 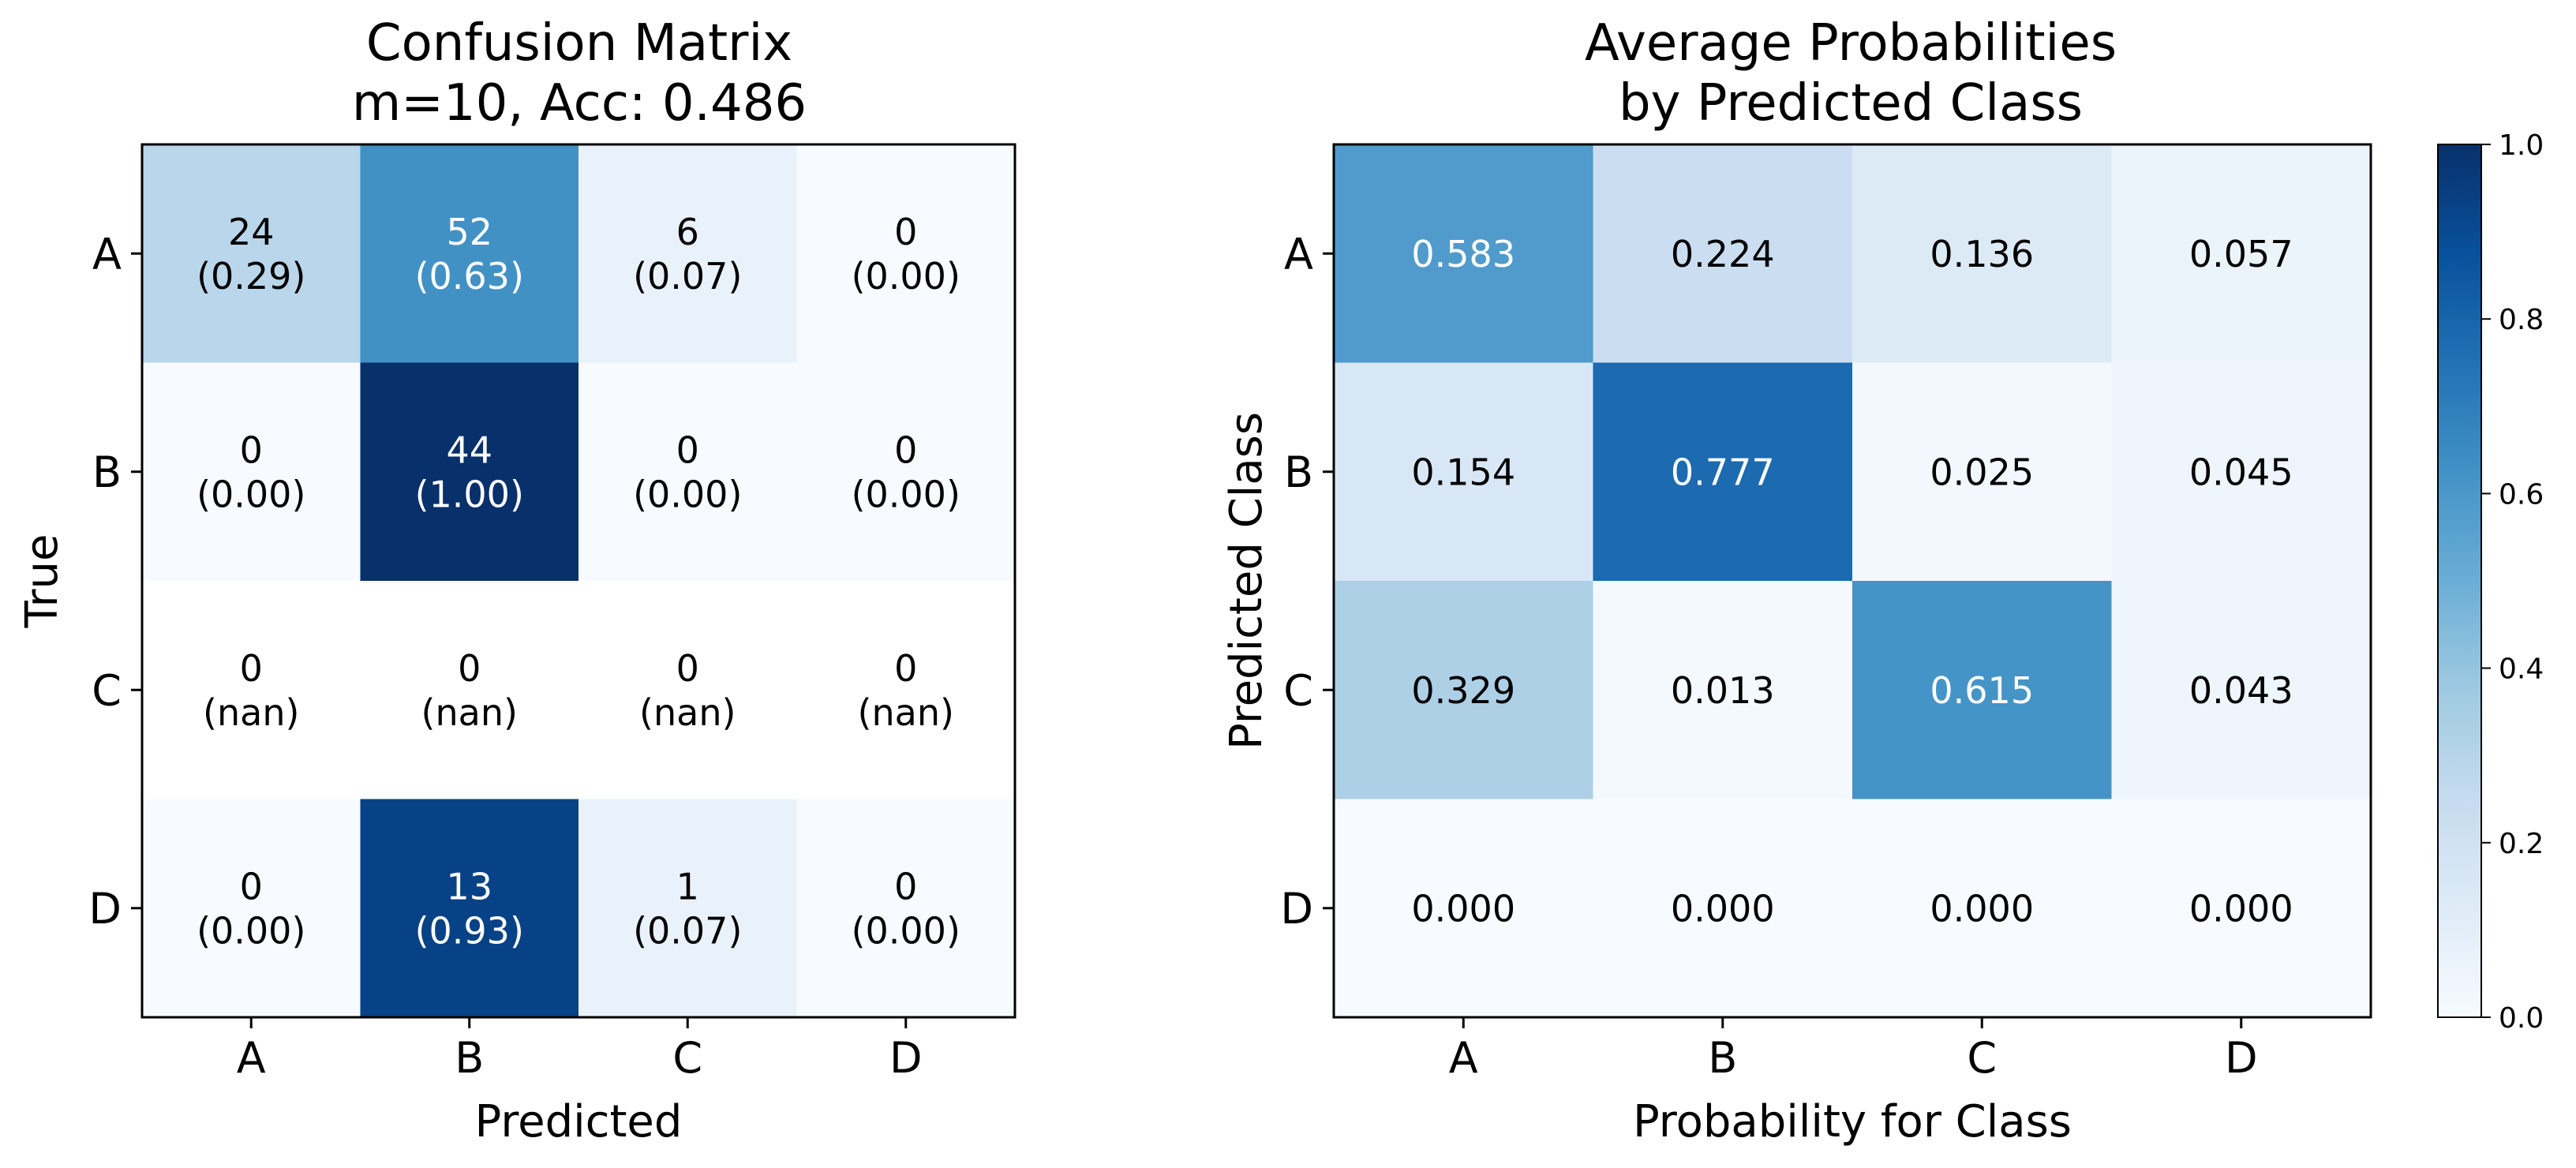 What do you see at coordinates (469, 931) in the screenshot?
I see `cell-label: (0.93)` at bounding box center [469, 931].